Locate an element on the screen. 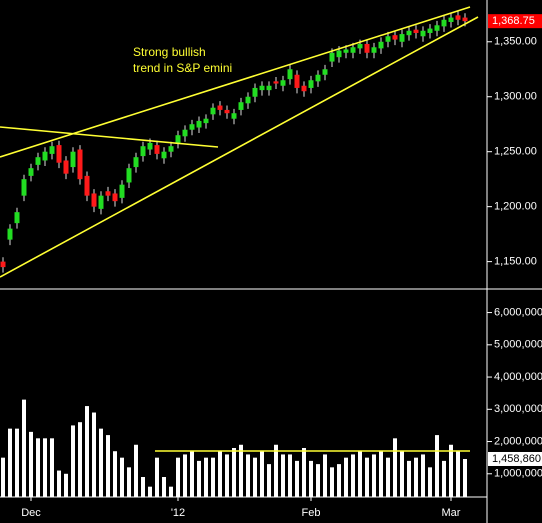 The width and height of the screenshot is (542, 523). x-tick-label: Mar is located at coordinates (451, 513).